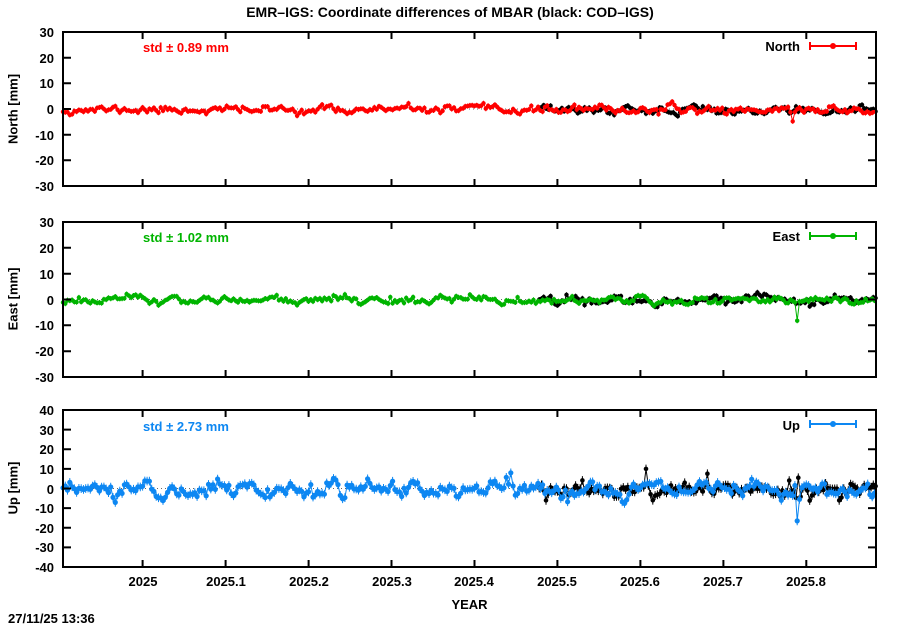 Image resolution: width=900 pixels, height=630 pixels. I want to click on legend-label-east: East, so click(786, 236).